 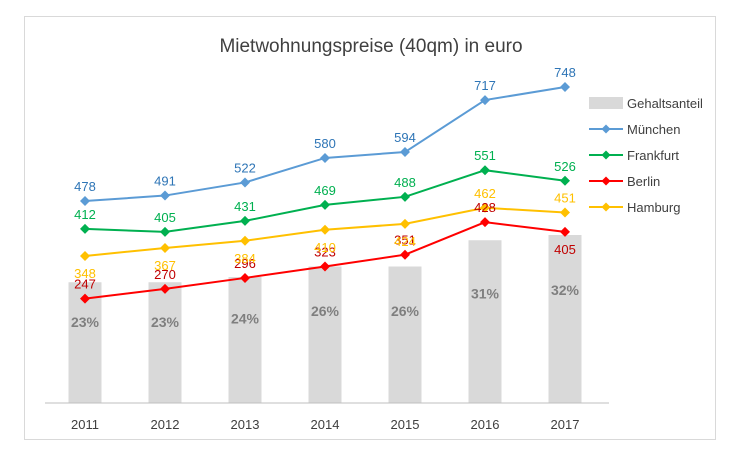 What do you see at coordinates (405, 196) in the screenshot?
I see `marker-frankfurt-2015` at bounding box center [405, 196].